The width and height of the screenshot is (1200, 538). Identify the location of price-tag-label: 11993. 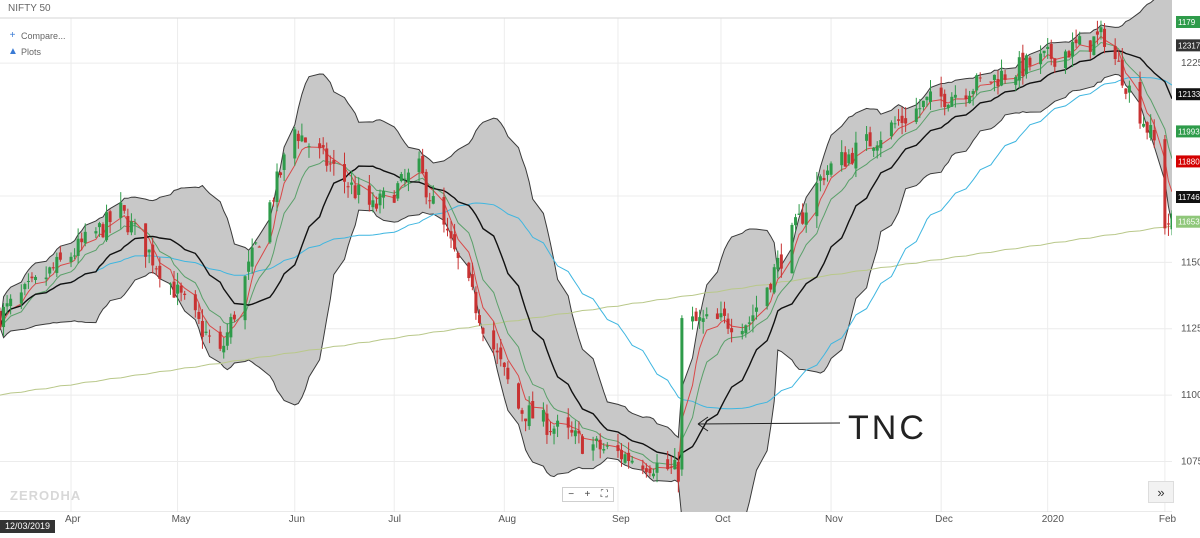
(1189, 131).